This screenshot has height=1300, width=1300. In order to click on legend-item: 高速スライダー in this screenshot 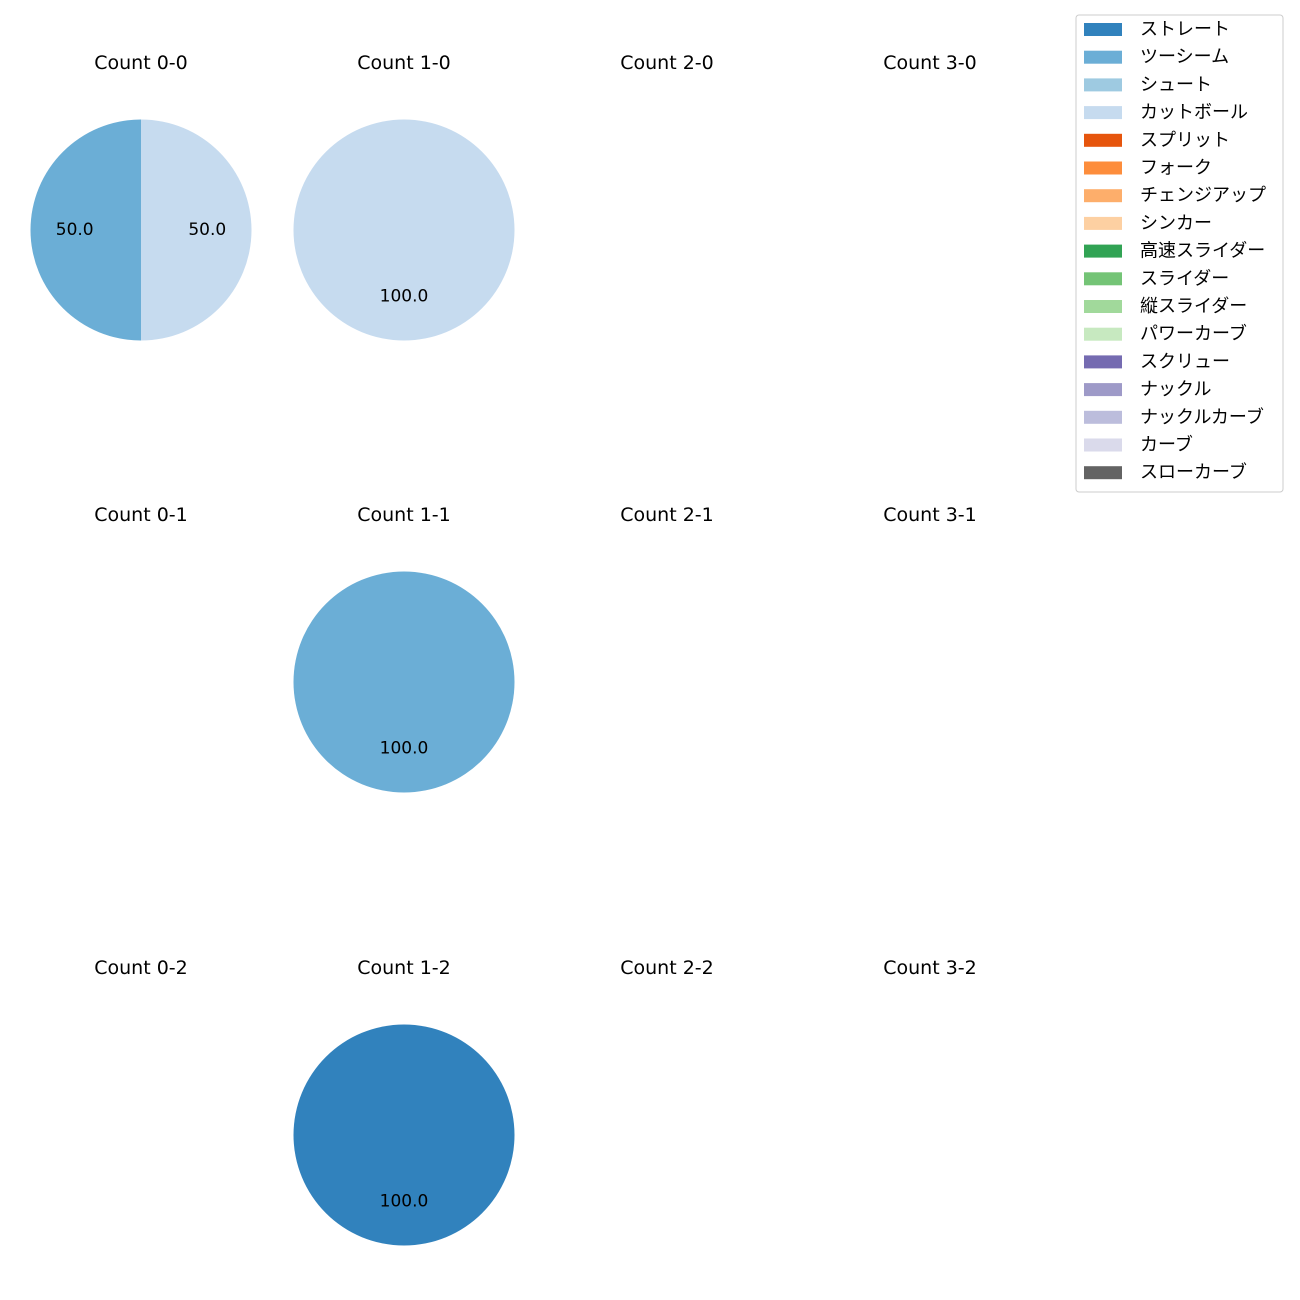, I will do `click(1174, 251)`.